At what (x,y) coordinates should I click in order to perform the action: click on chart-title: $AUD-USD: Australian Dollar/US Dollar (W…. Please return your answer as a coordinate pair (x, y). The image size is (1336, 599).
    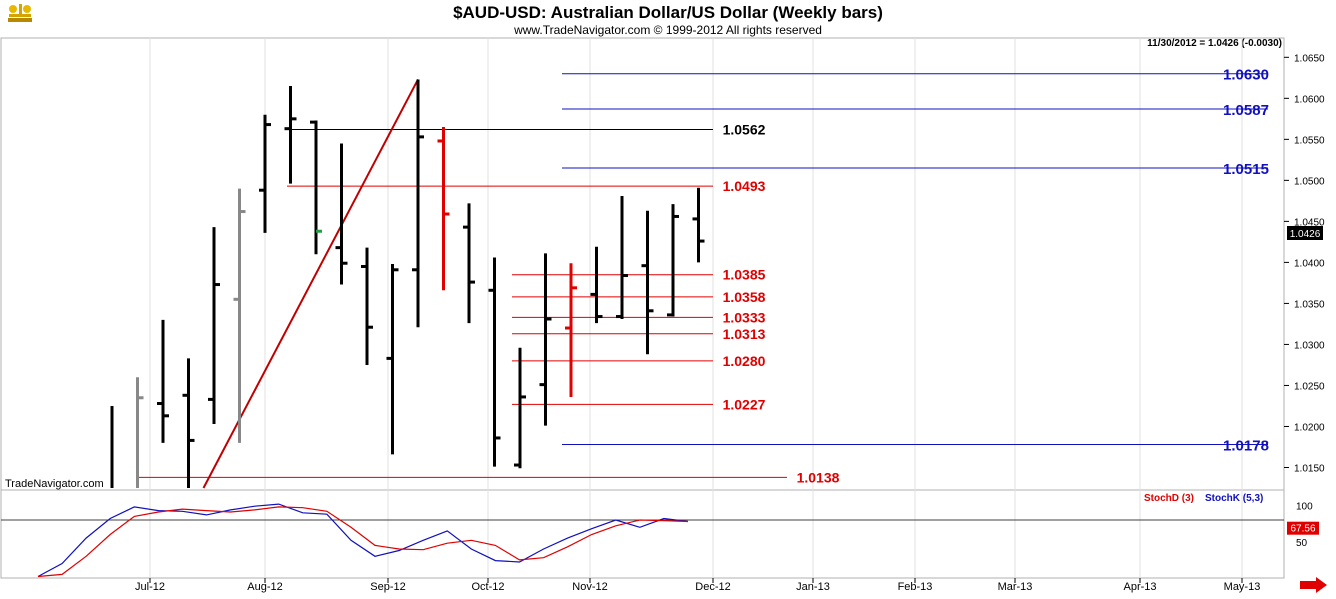
    Looking at the image, I should click on (668, 12).